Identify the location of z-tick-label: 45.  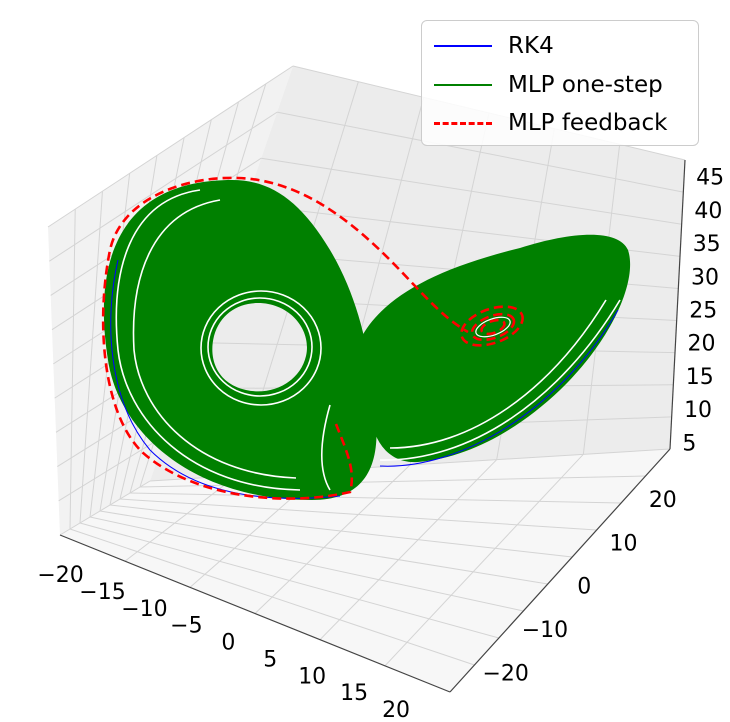
(710, 178).